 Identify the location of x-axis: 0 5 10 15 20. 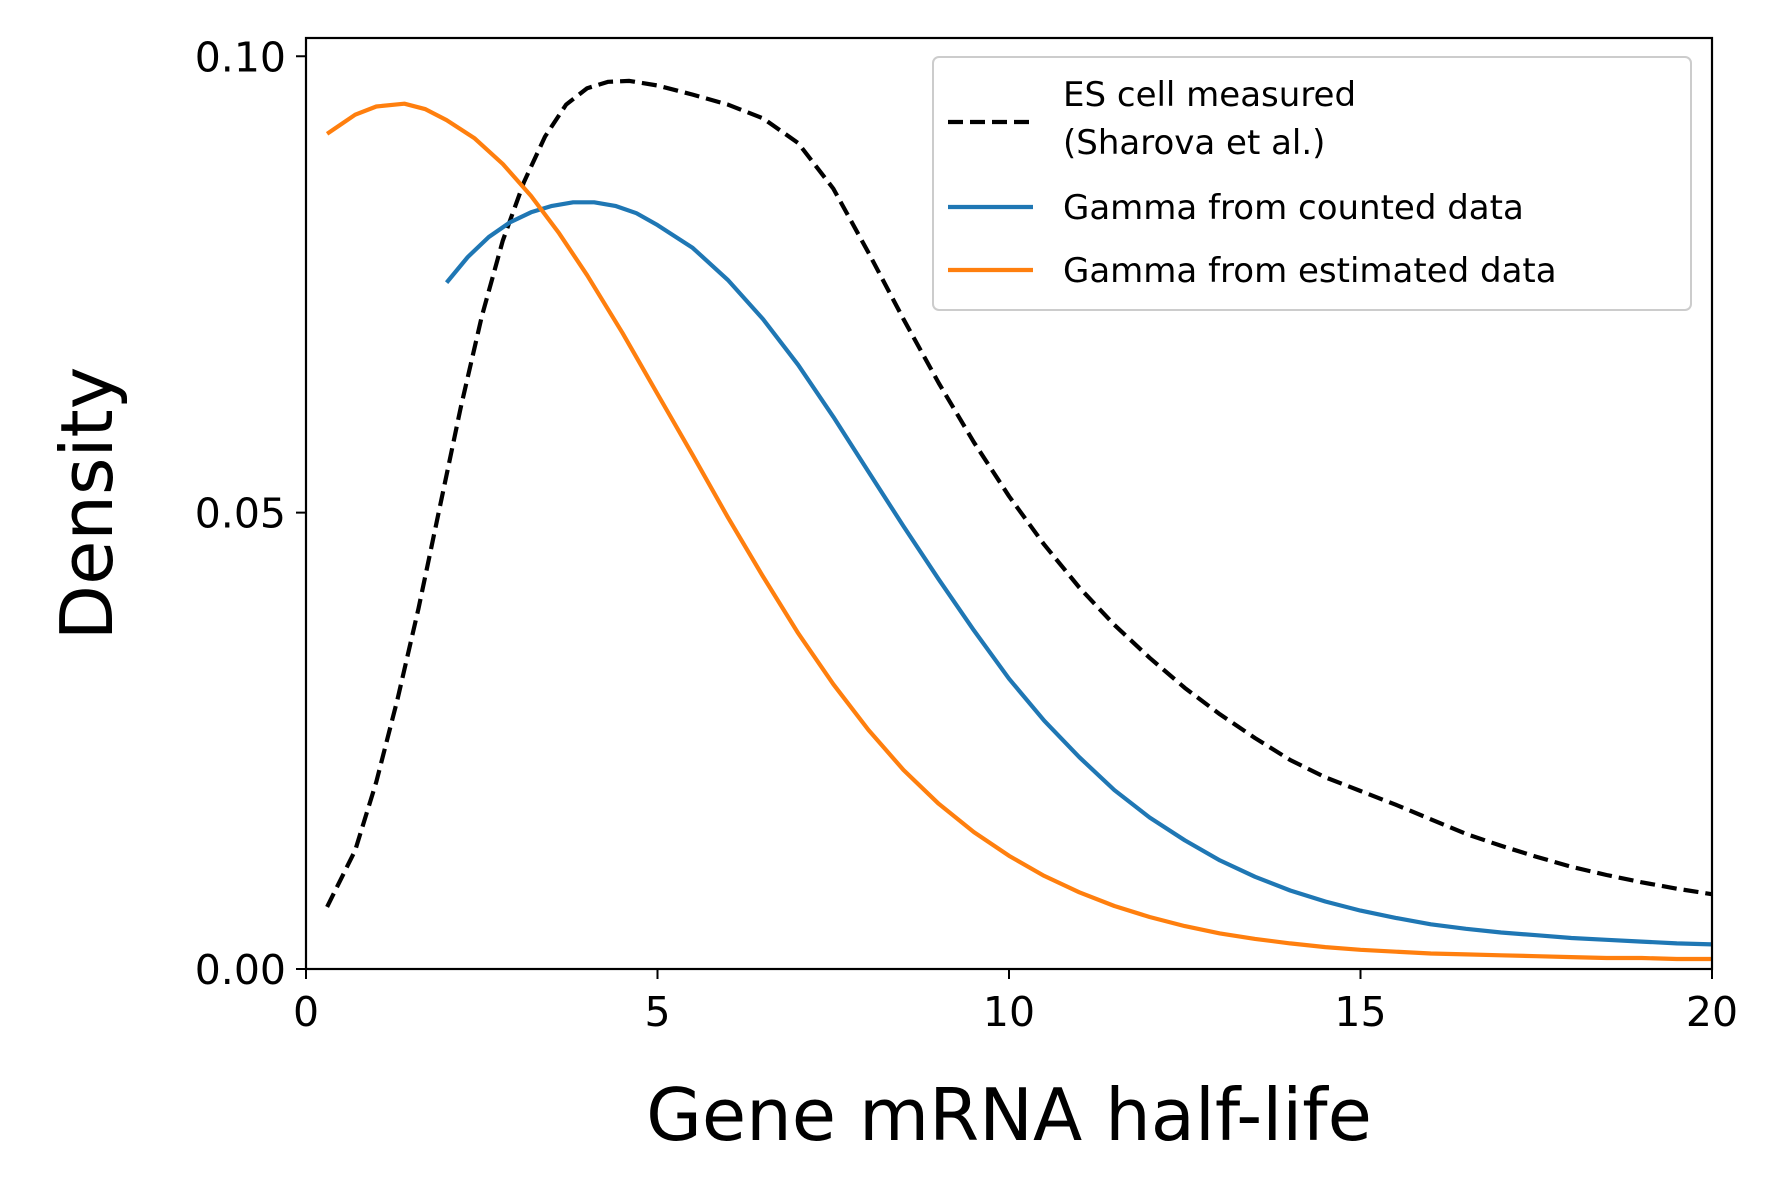
(1015, 1002).